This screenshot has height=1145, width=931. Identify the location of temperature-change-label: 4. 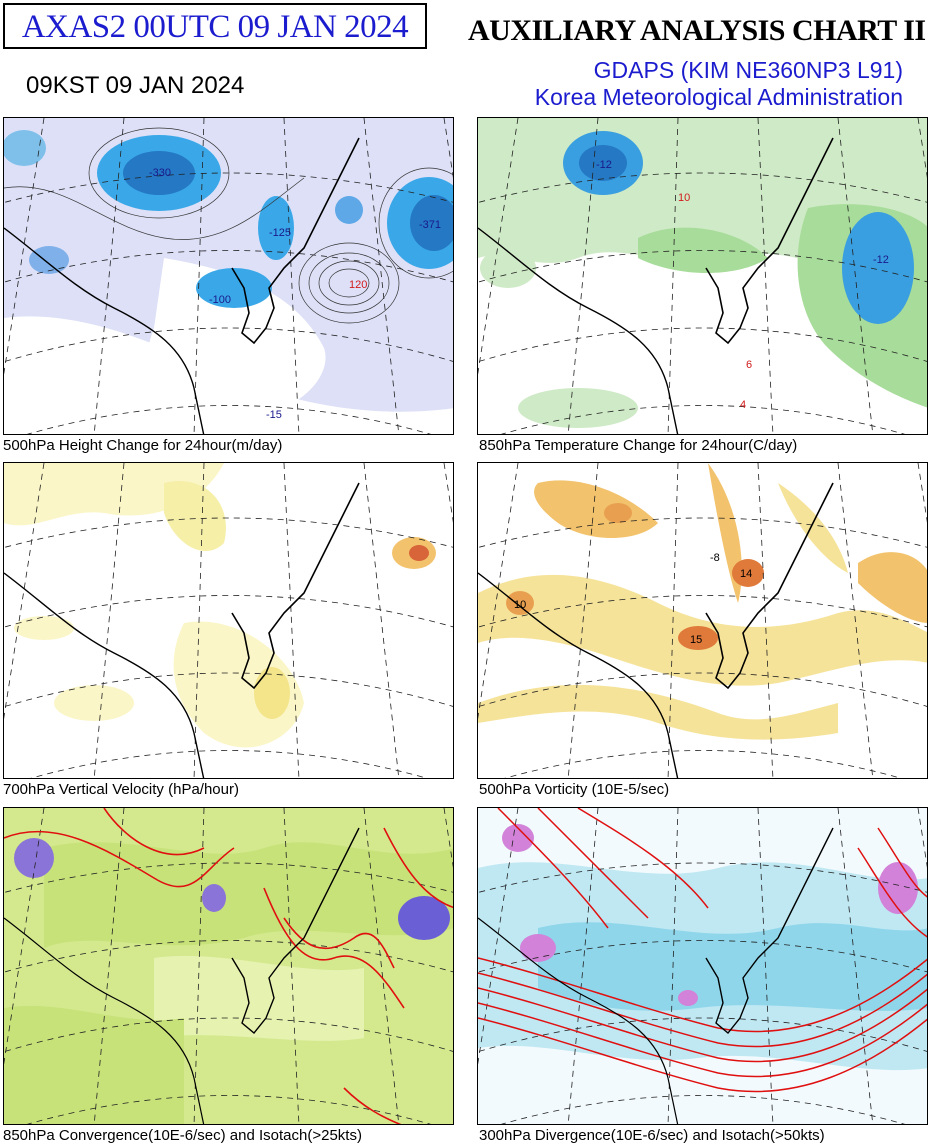
(743, 405).